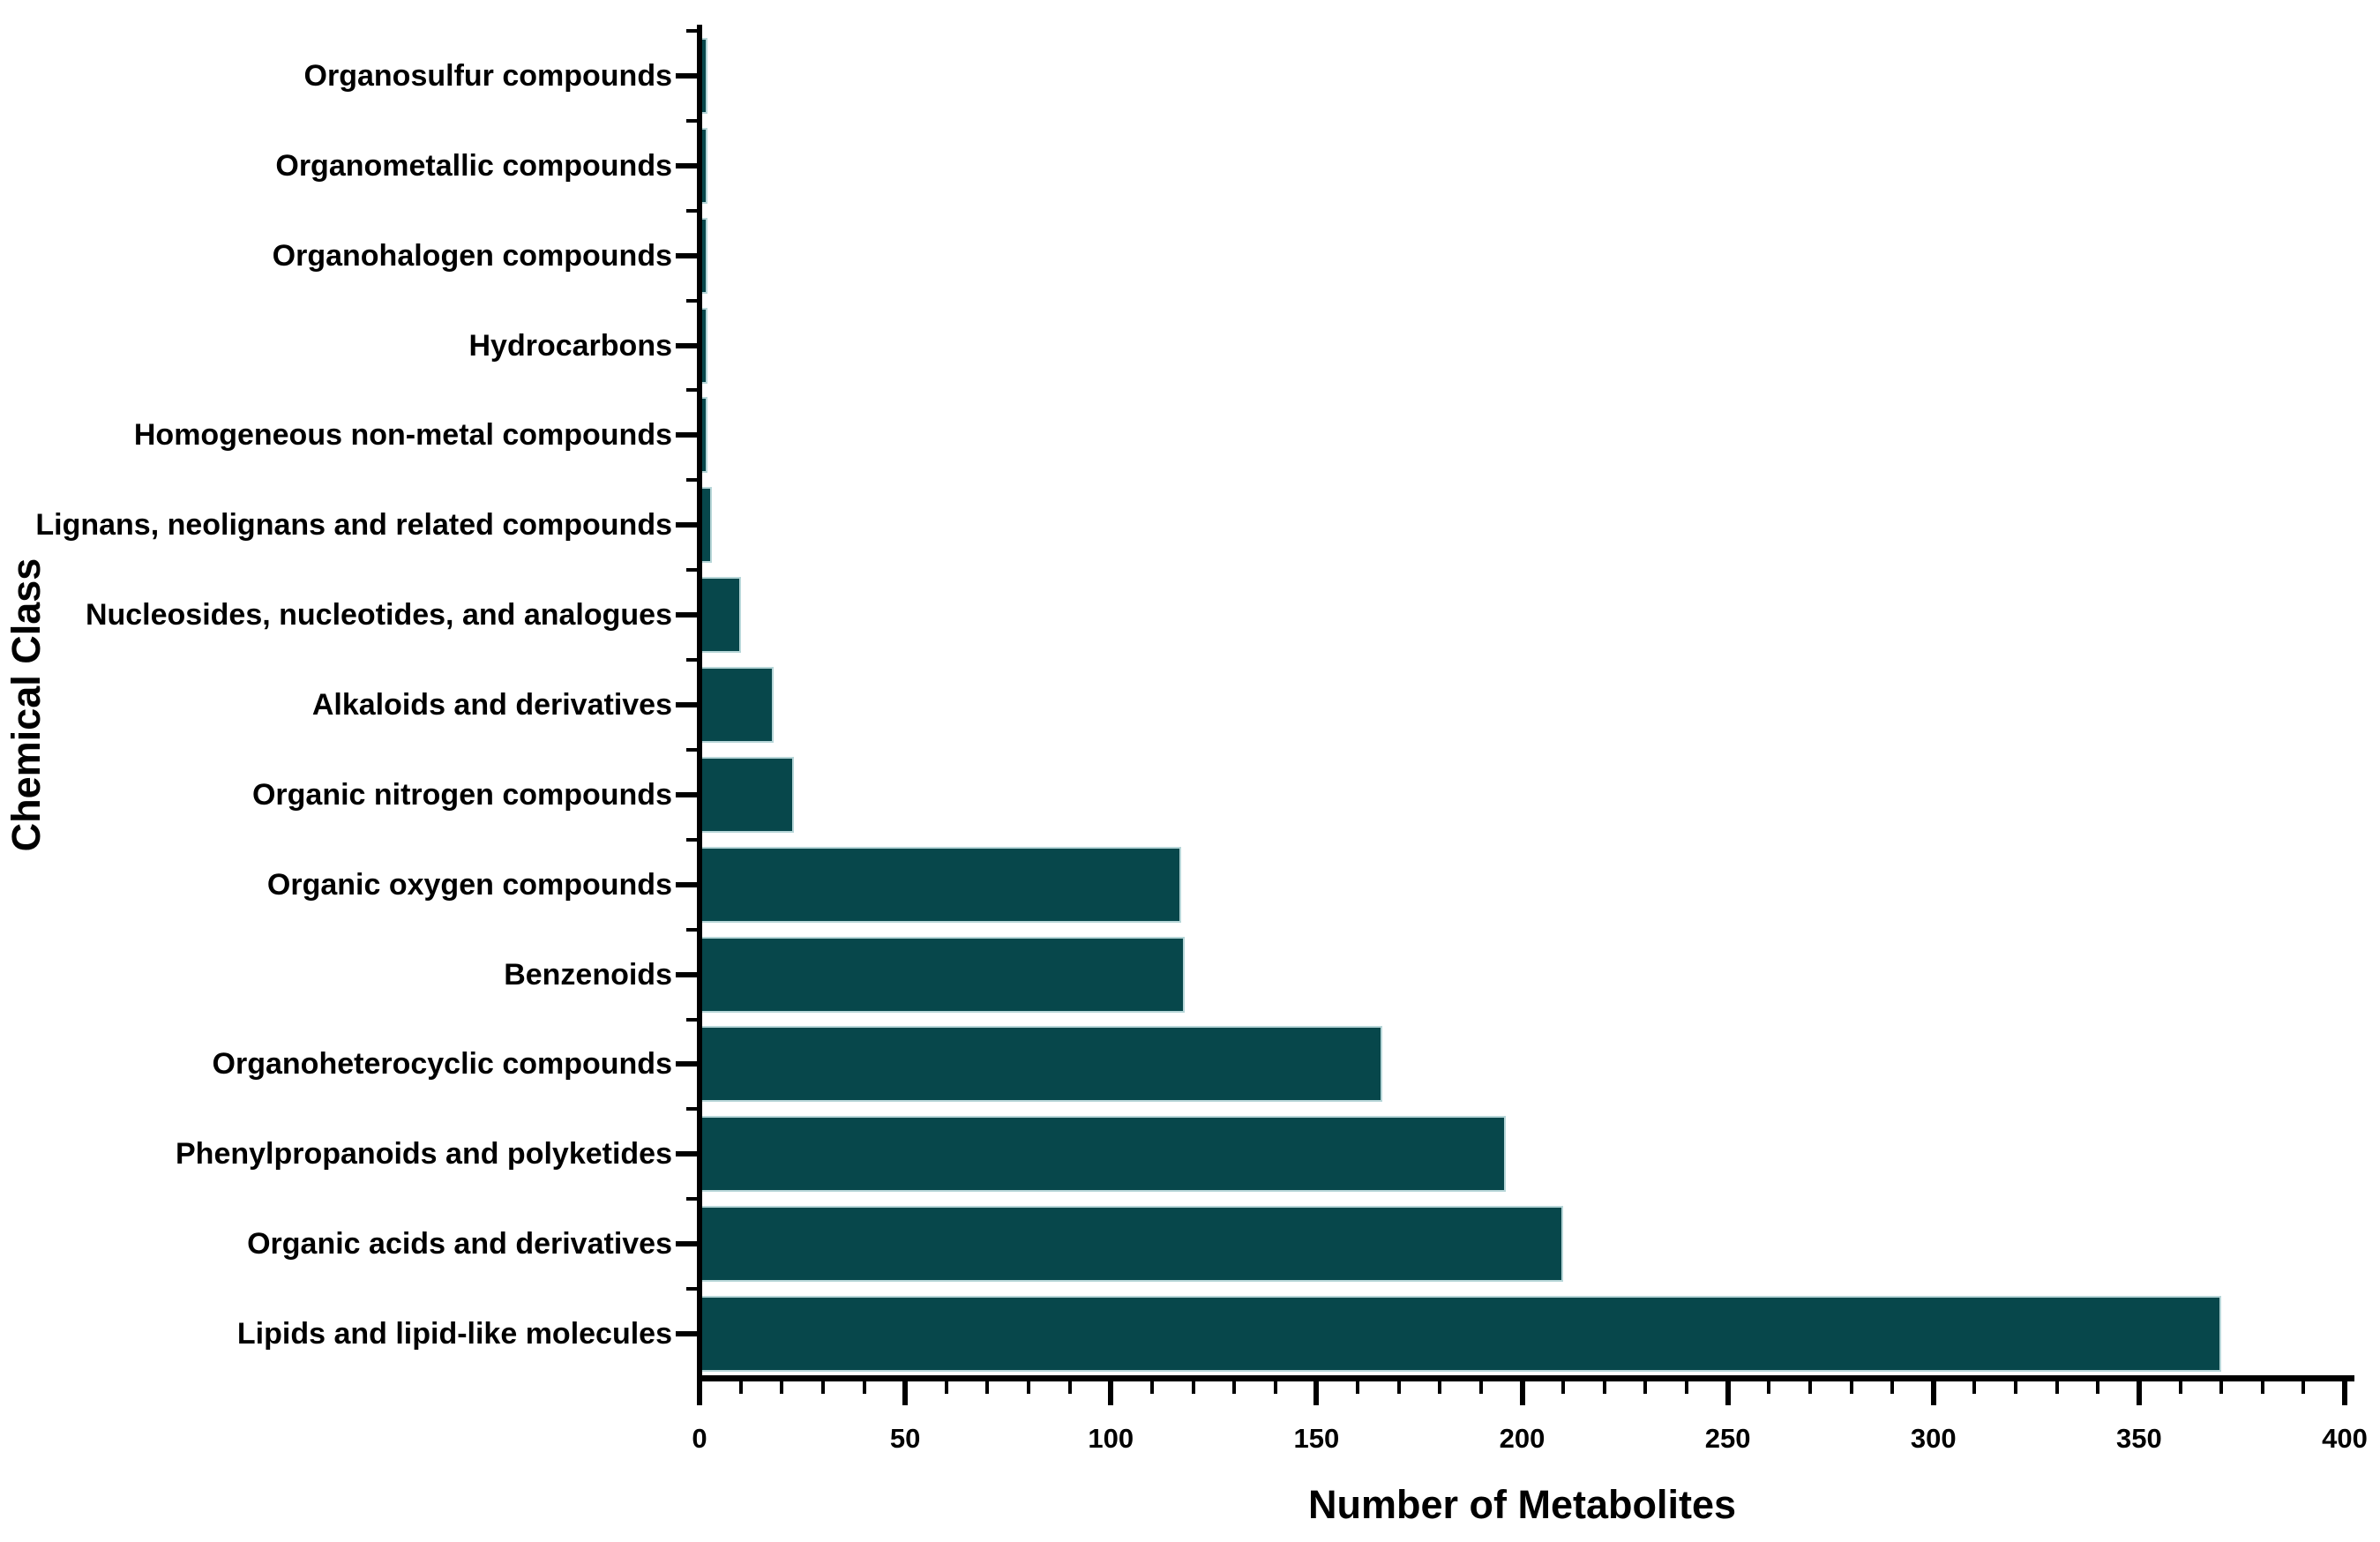  Describe the element at coordinates (454, 1334) in the screenshot. I see `category-label: Lipids and lipid-like molecules` at that location.